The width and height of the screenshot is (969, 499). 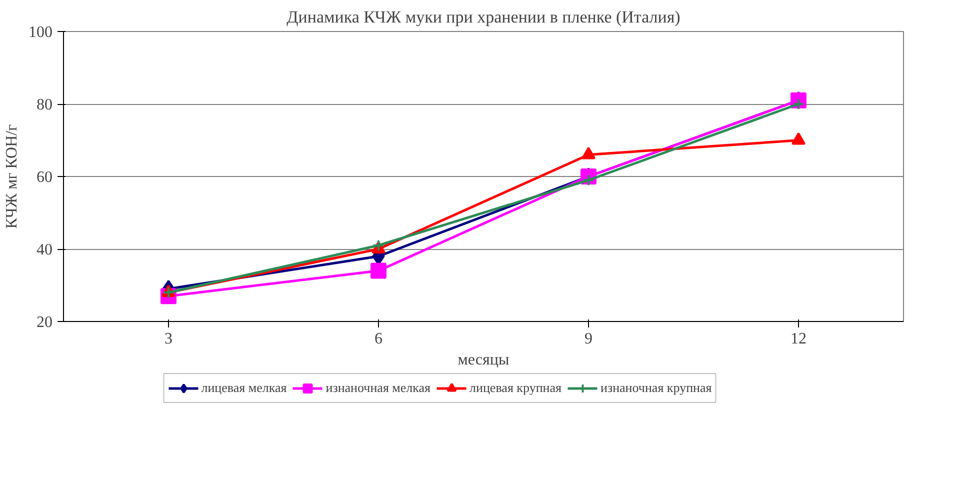 I want to click on x-tick-label: 6, so click(x=378, y=339).